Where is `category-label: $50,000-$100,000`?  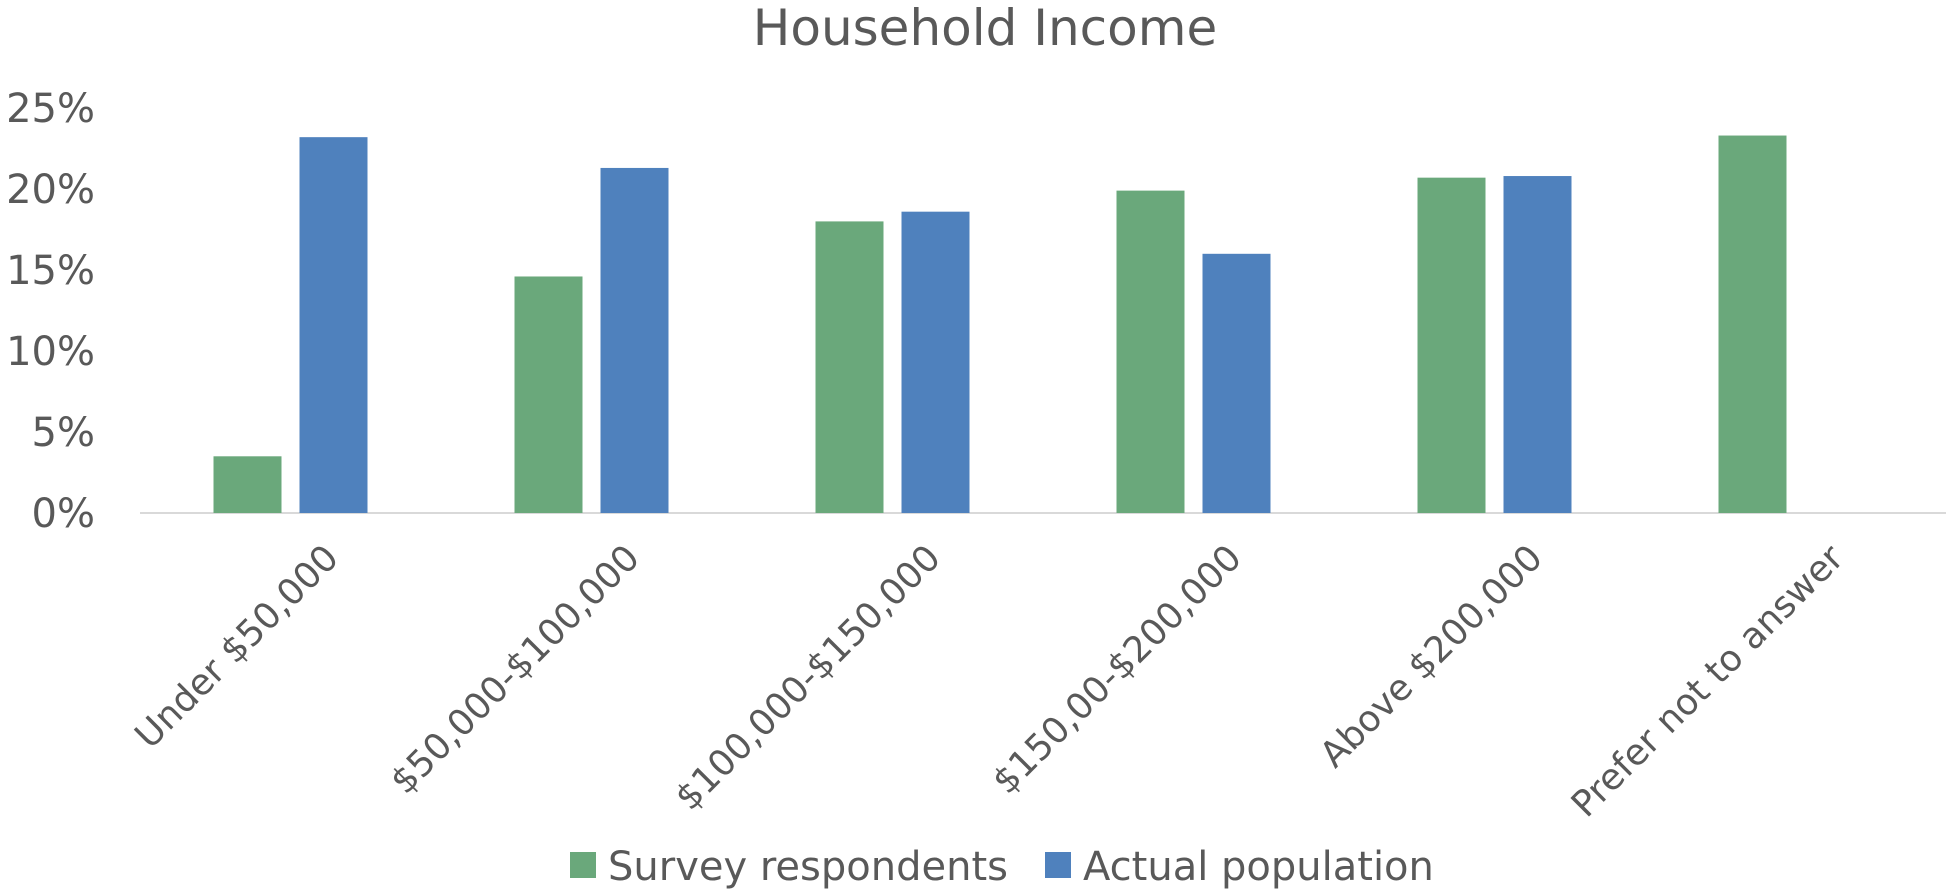
category-label: $50,000-$100,000 is located at coordinates (515, 669).